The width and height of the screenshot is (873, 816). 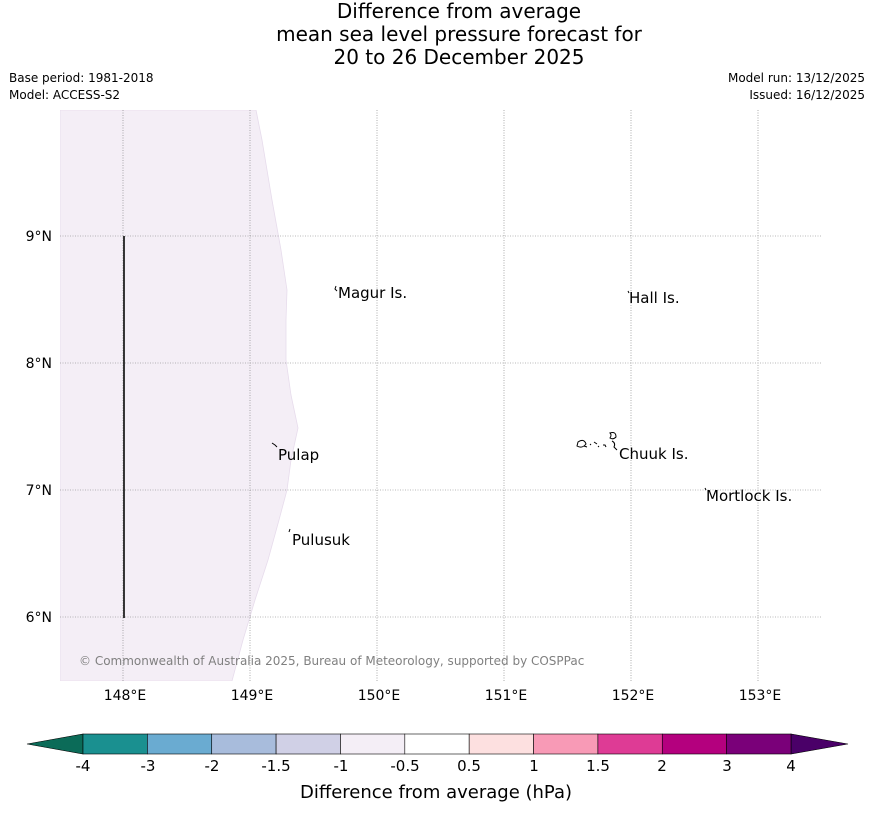 I want to click on lon-label: 151°E, so click(x=506, y=696).